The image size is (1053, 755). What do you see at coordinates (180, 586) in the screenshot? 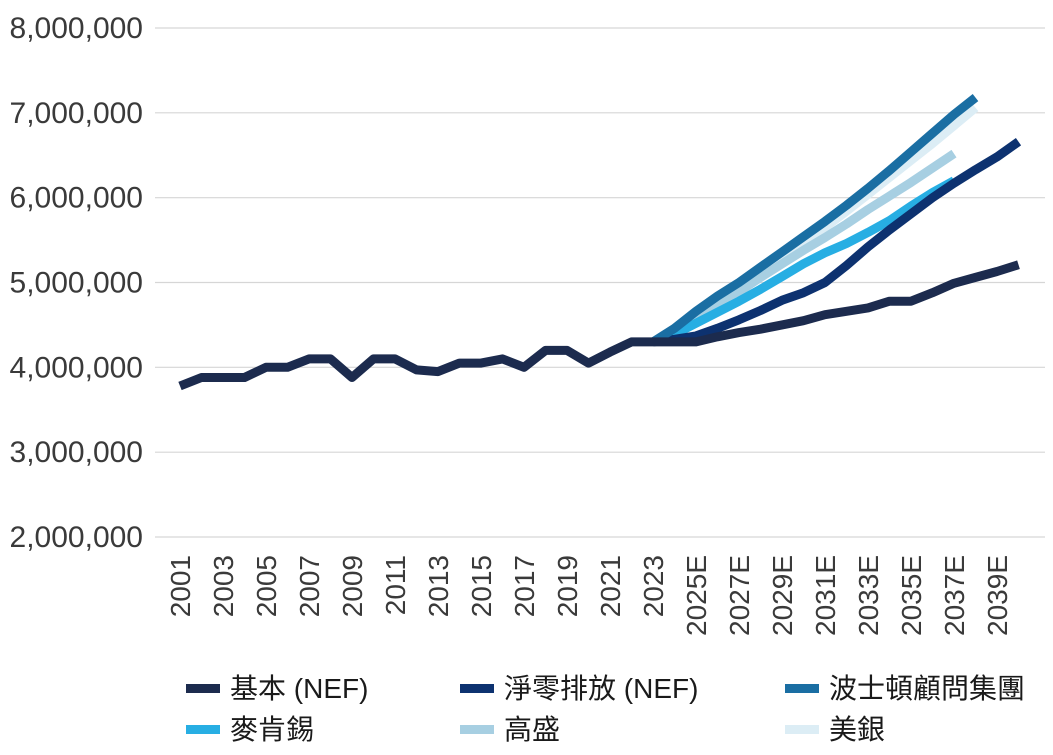
I see `x-tick-label: 2001` at bounding box center [180, 586].